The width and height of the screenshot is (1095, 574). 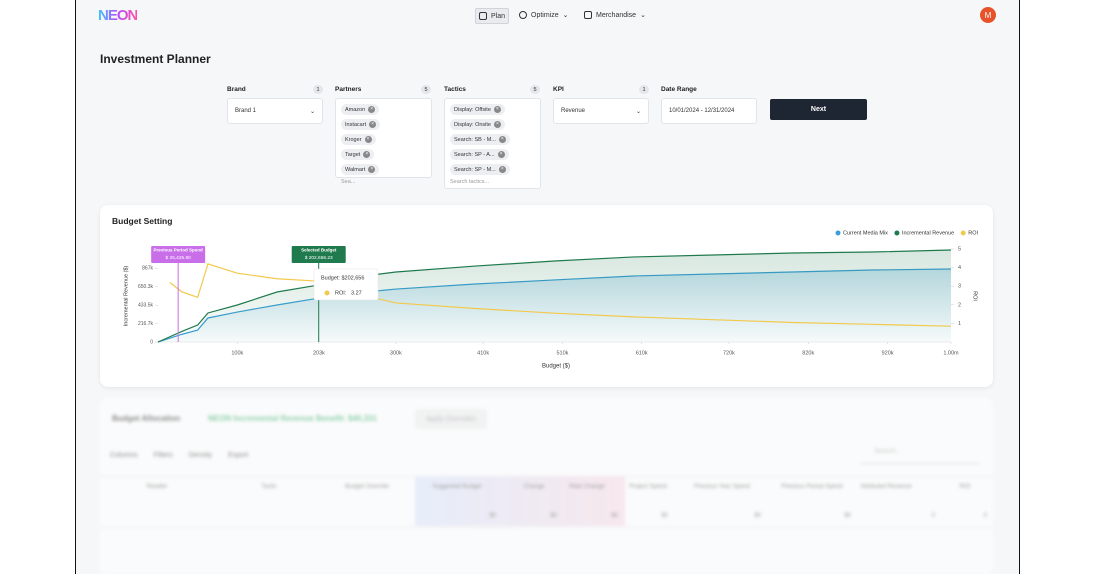 What do you see at coordinates (142, 221) in the screenshot?
I see `card-title: Budget Setting` at bounding box center [142, 221].